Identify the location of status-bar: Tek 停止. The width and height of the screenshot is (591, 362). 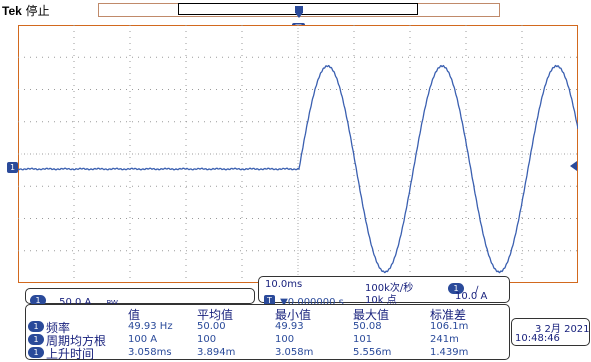
(26, 10).